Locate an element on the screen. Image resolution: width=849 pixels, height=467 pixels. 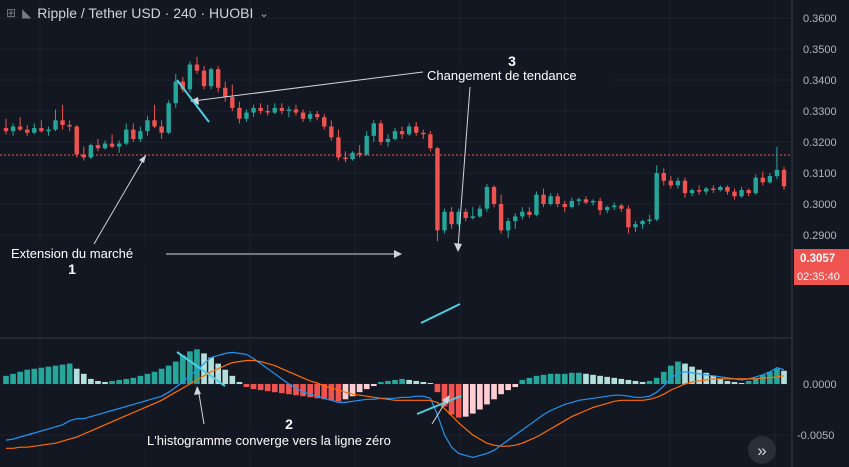
countdown-label-bg is located at coordinates (821, 276).